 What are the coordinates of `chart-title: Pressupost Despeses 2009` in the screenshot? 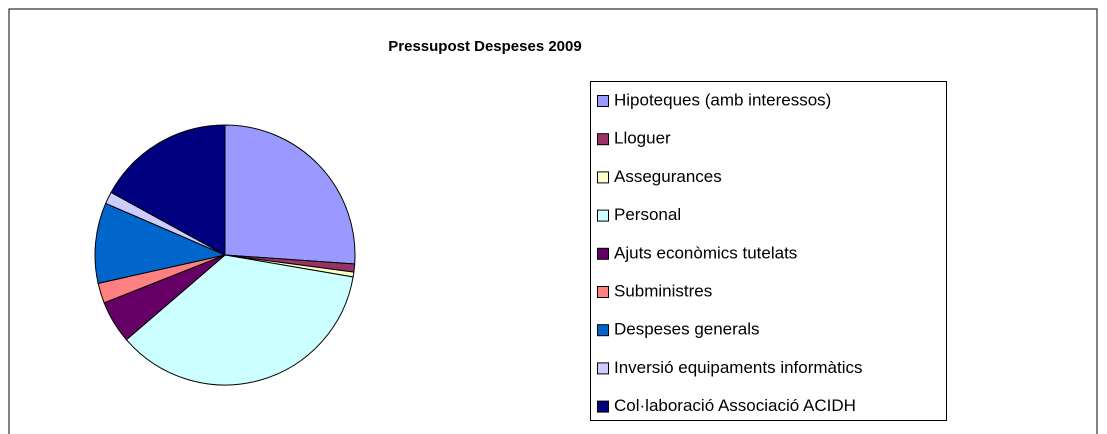 It's located at (484, 46).